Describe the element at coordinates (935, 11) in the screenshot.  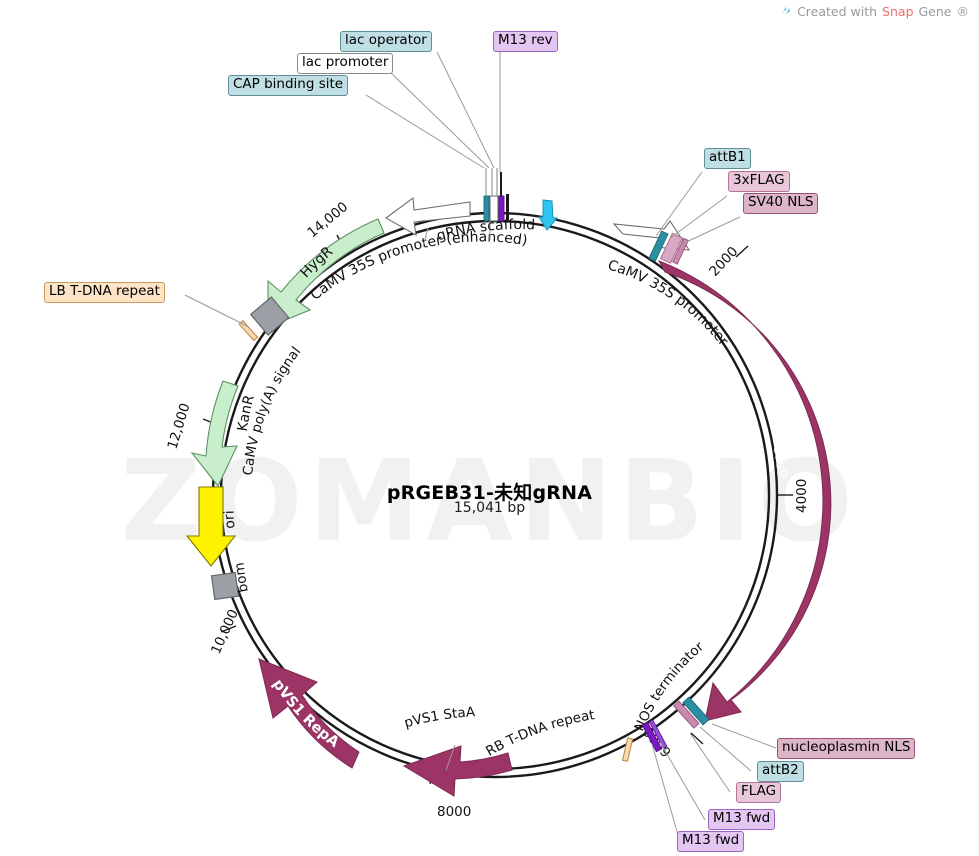
I see `brand-gene: Gene` at that location.